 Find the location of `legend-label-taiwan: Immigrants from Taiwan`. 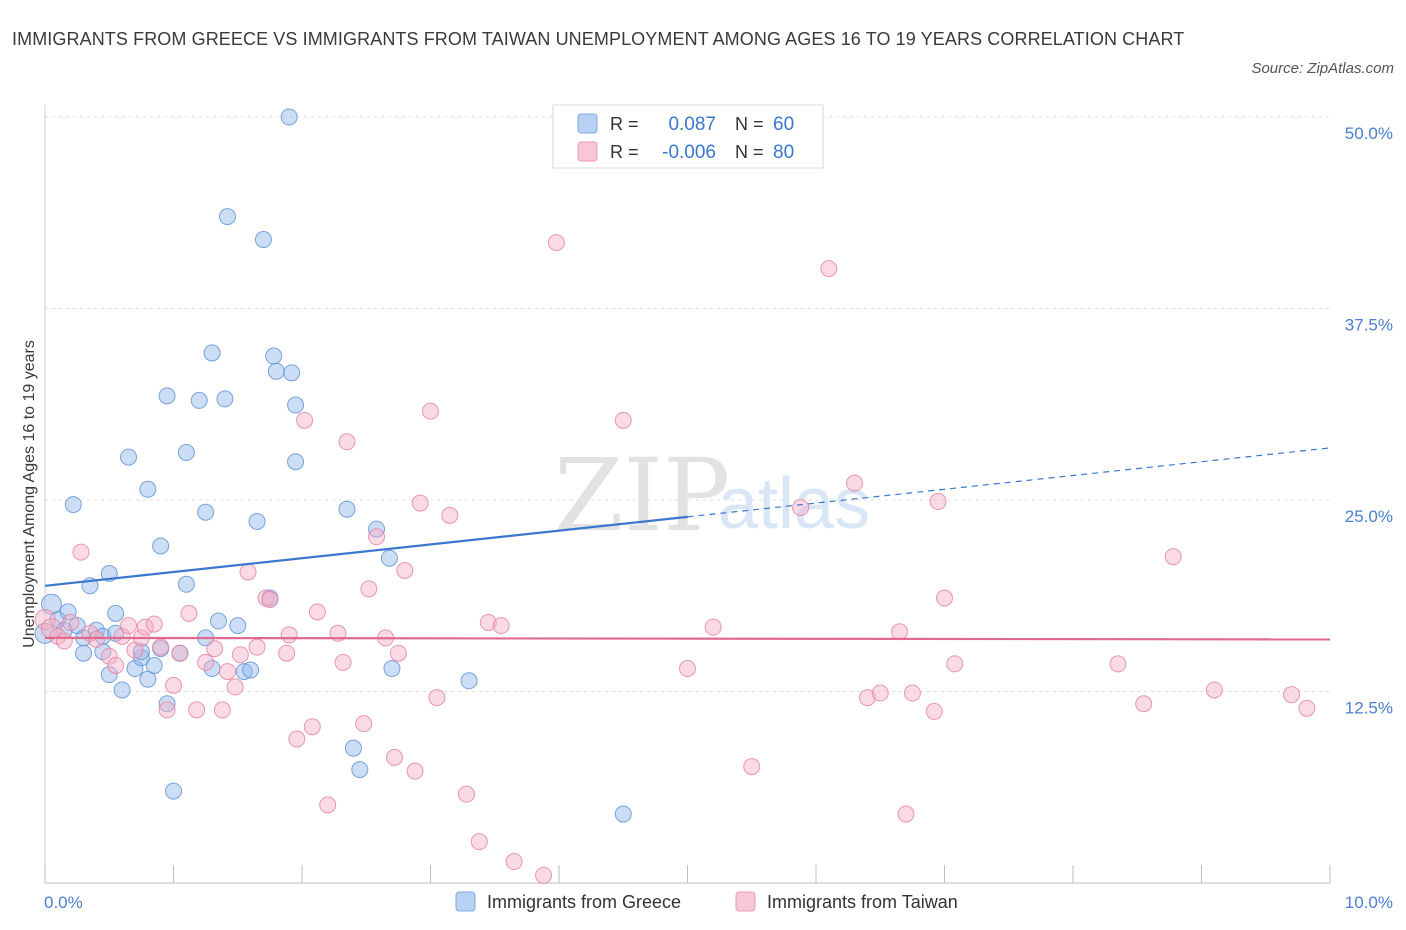

legend-label-taiwan: Immigrants from Taiwan is located at coordinates (862, 902).